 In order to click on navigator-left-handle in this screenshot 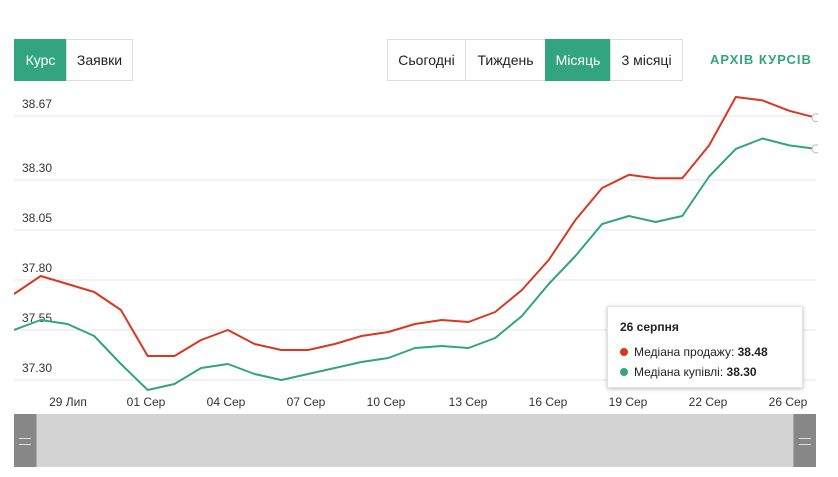, I will do `click(25, 440)`.